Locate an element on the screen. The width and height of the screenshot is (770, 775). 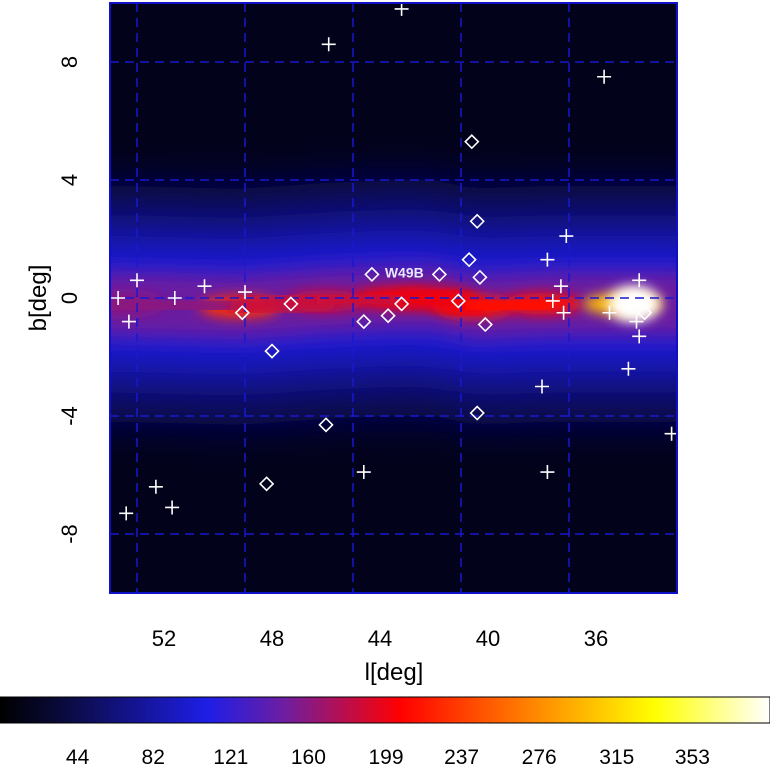
annotations: W49B is located at coordinates (404, 272).